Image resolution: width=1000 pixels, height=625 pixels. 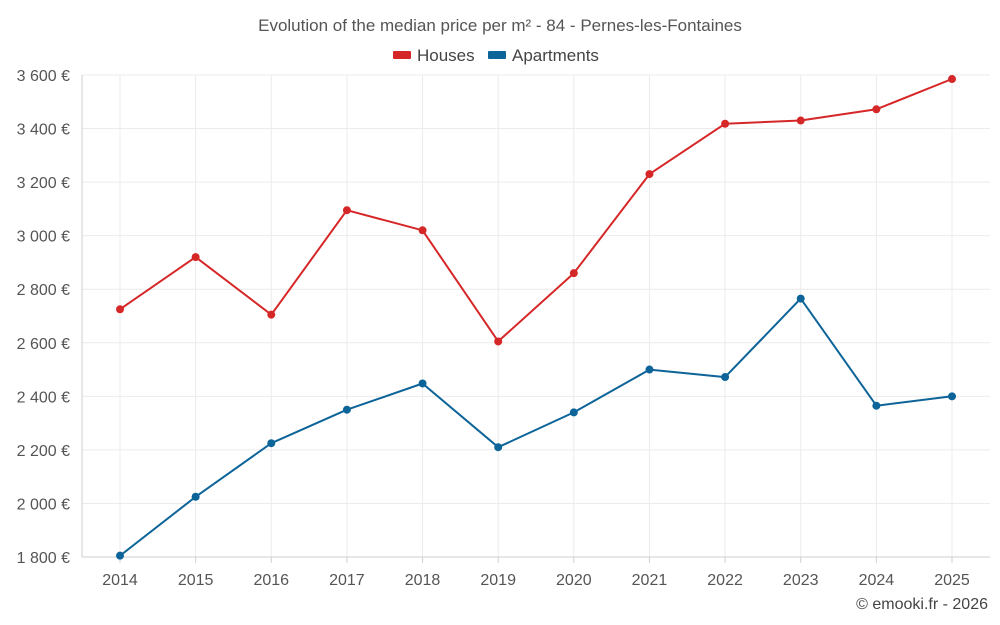 What do you see at coordinates (43, 397) in the screenshot?
I see `y-tick-label: 2 400 €` at bounding box center [43, 397].